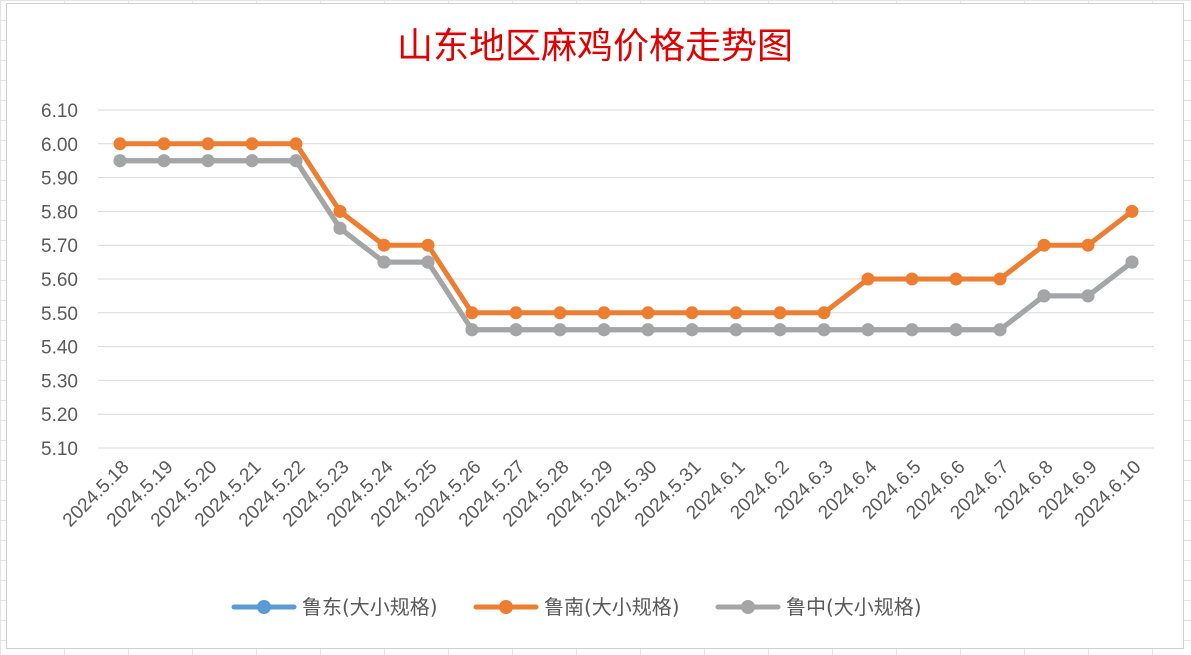 The width and height of the screenshot is (1191, 655). What do you see at coordinates (59, 179) in the screenshot?
I see `y-tick-label: 5.90` at bounding box center [59, 179].